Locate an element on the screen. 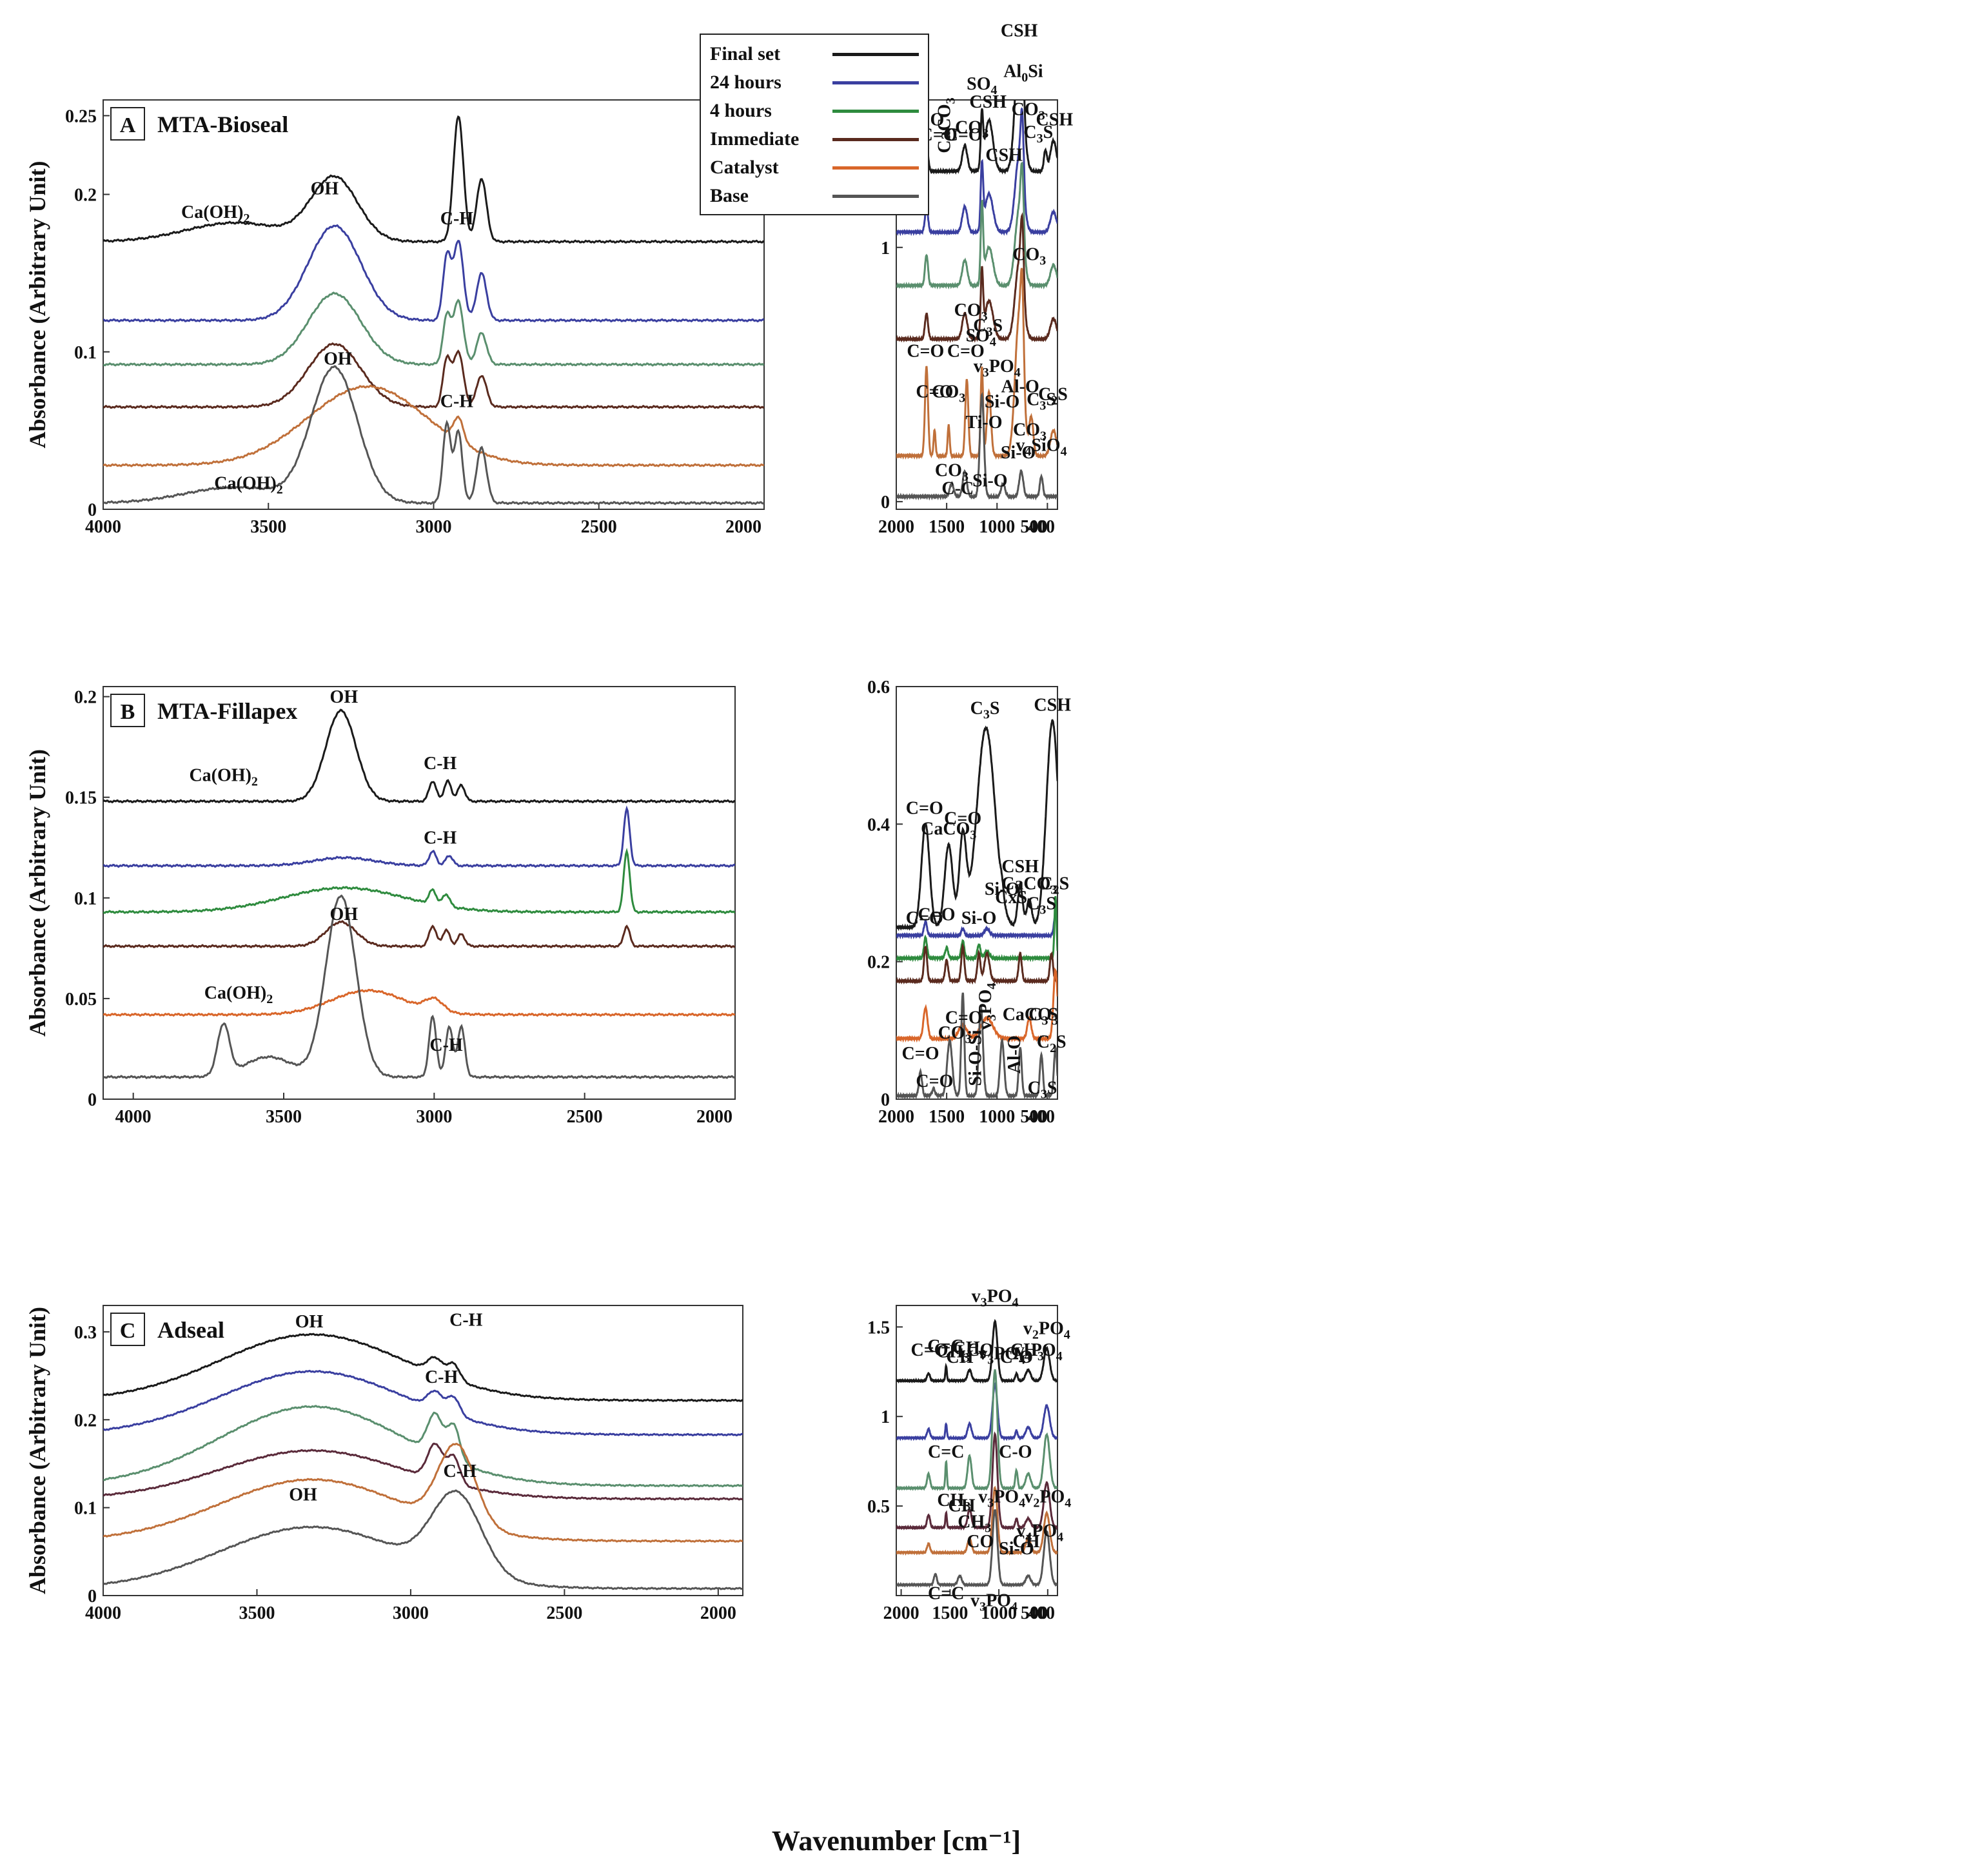 The height and width of the screenshot is (1876, 1986). peak-annotation: Al-O is located at coordinates (1015, 1054).